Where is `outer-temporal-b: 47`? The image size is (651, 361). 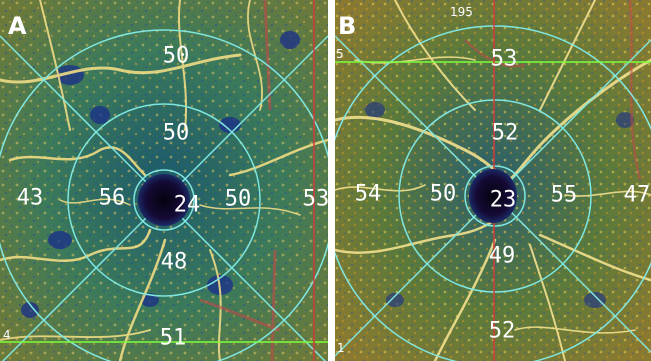 outer-temporal-b: 47 is located at coordinates (637, 195).